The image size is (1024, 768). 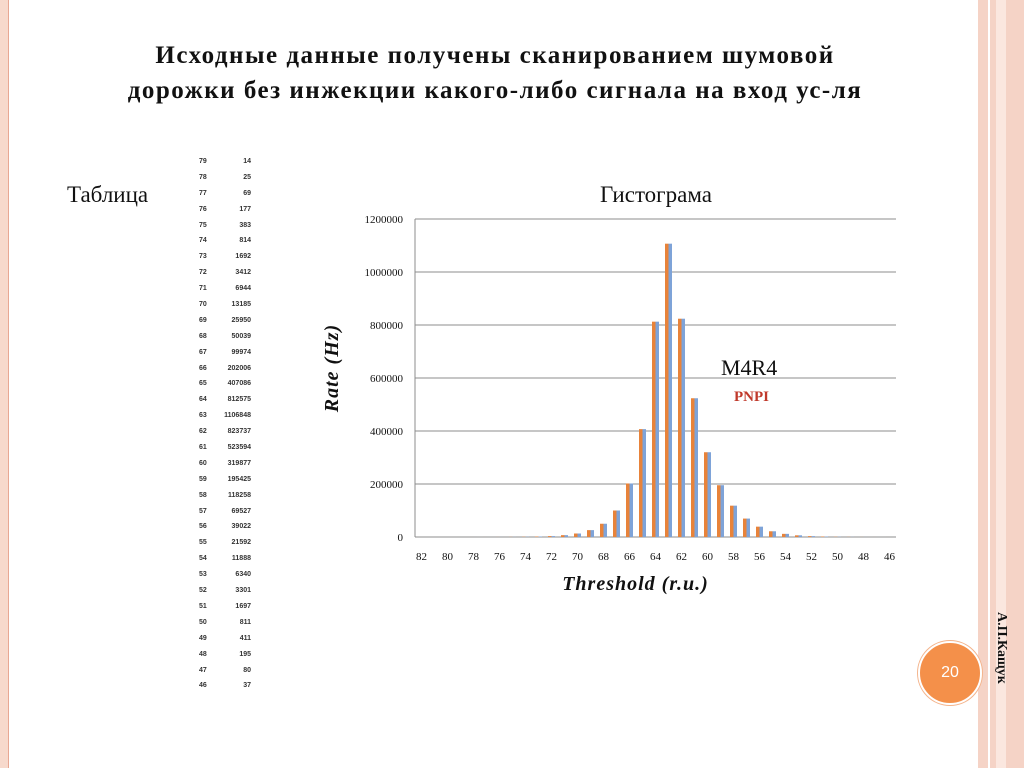 I want to click on bar-63-overlay, so click(x=670, y=390).